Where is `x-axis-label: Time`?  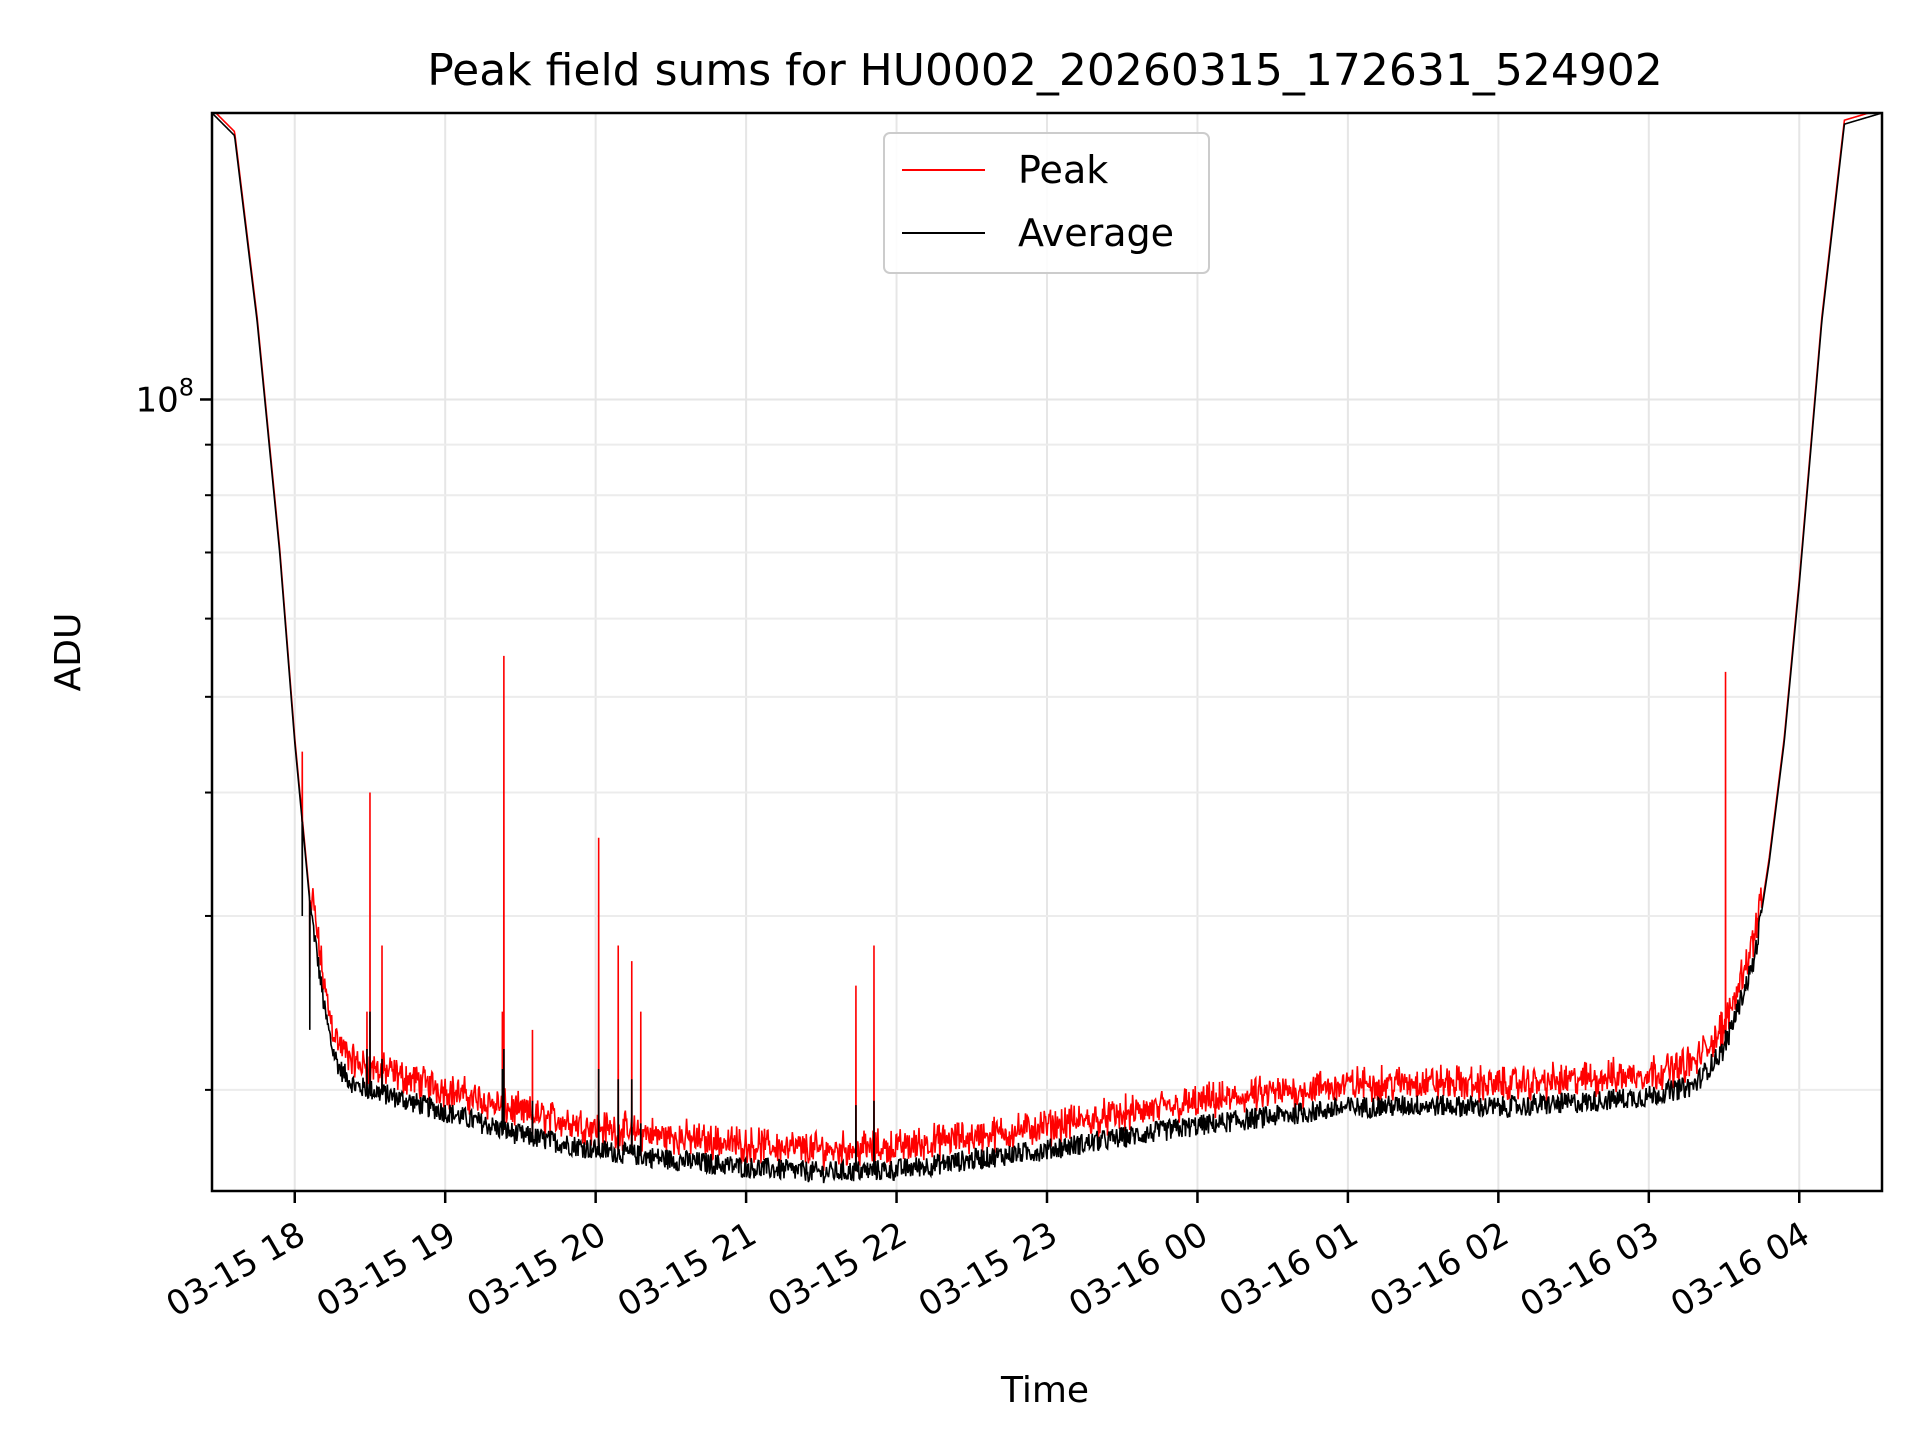 x-axis-label: Time is located at coordinates (1044, 1390).